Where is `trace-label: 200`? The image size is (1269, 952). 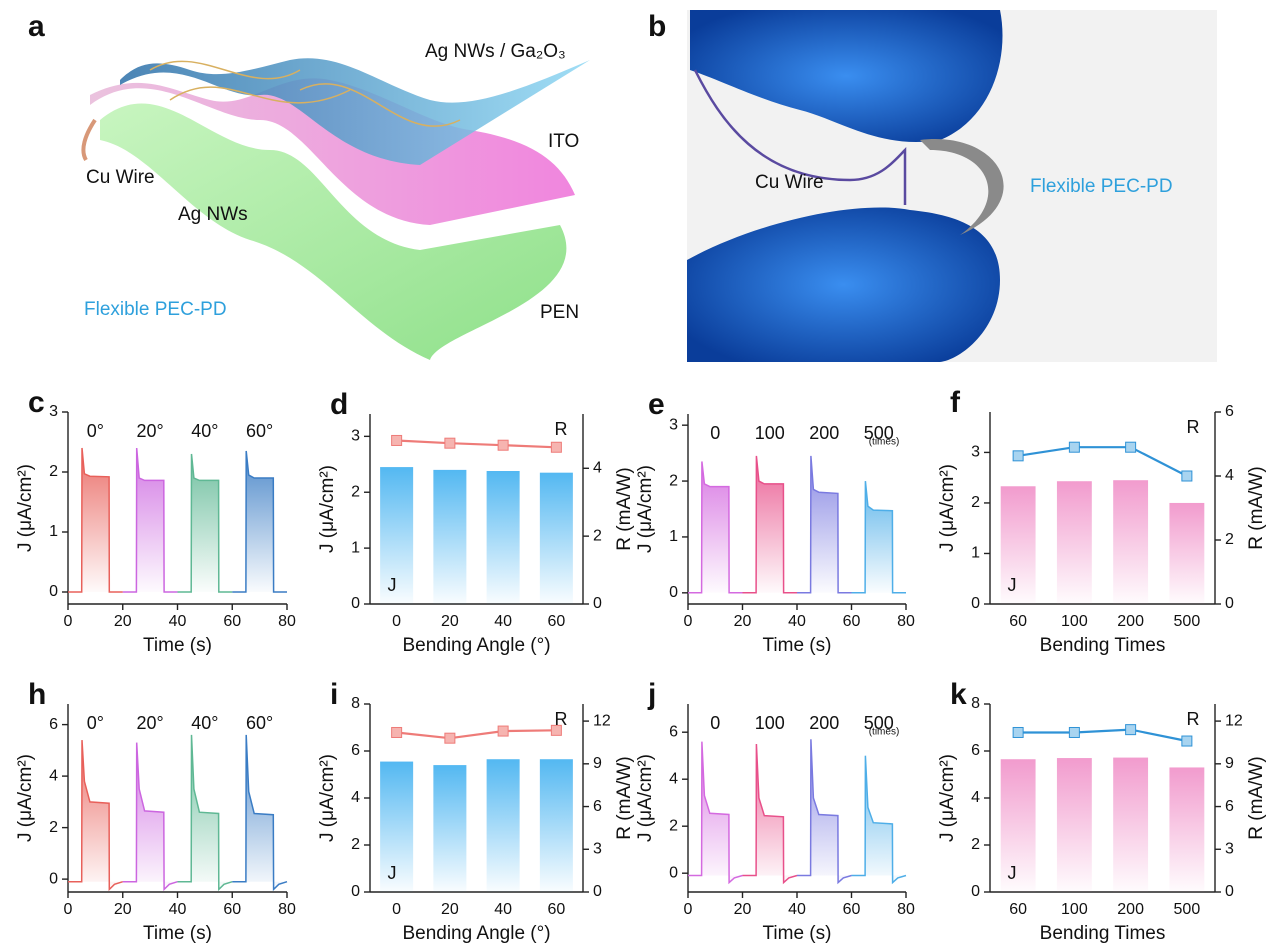 trace-label: 200 is located at coordinates (824, 723).